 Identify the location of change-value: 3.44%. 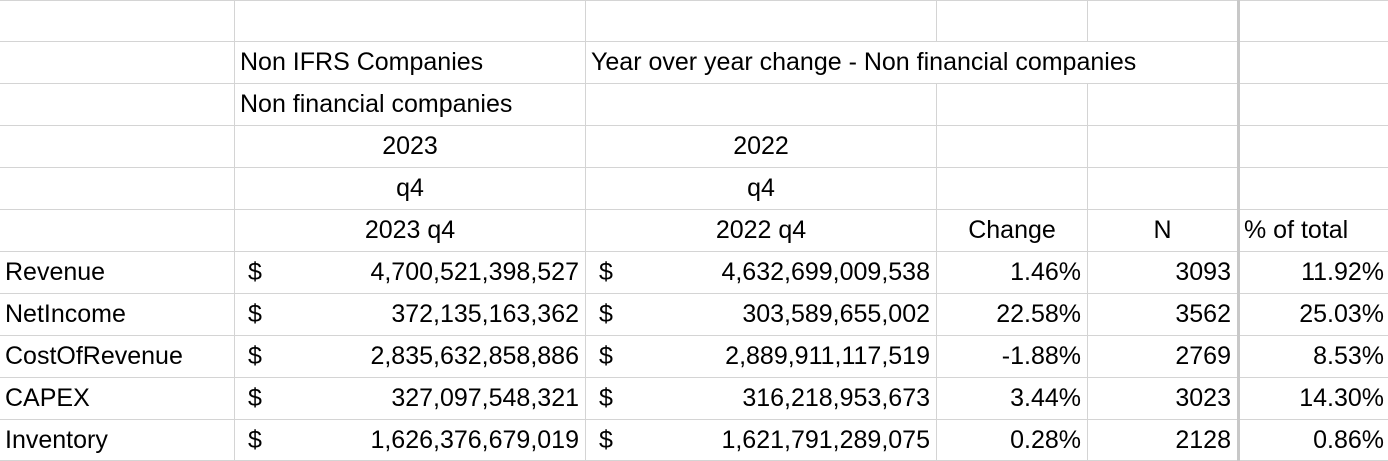
(1045, 398).